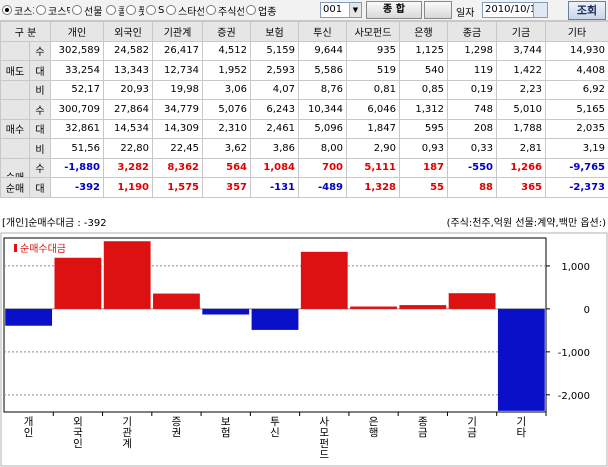  Describe the element at coordinates (341, 10) in the screenshot. I see `code-select: 001 ▼` at that location.